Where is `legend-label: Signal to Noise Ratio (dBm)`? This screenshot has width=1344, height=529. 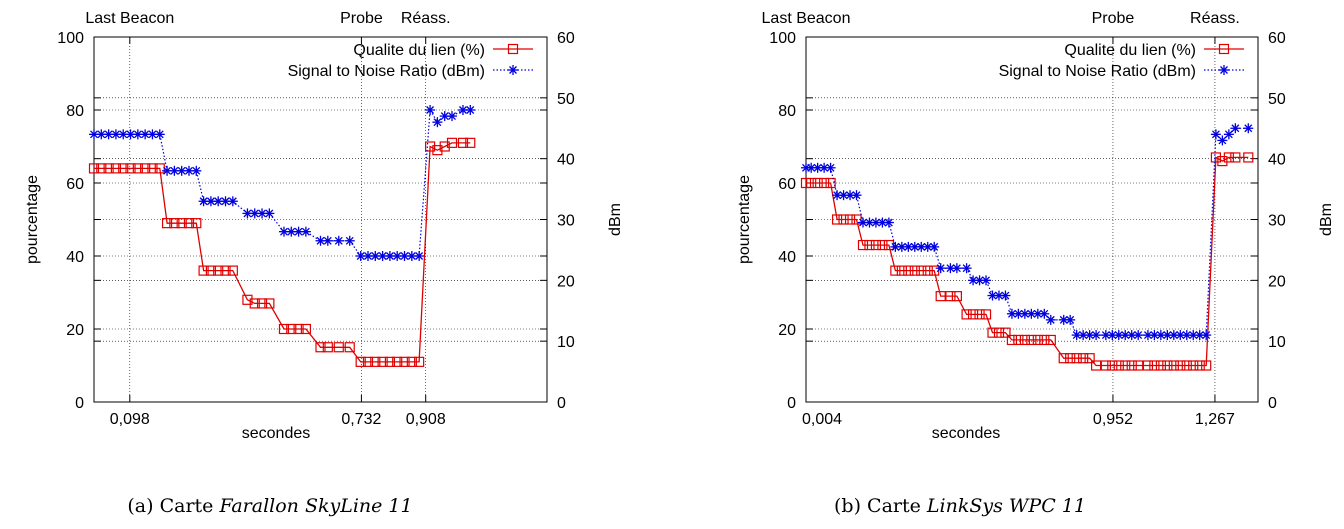 legend-label: Signal to Noise Ratio (dBm) is located at coordinates (1097, 71).